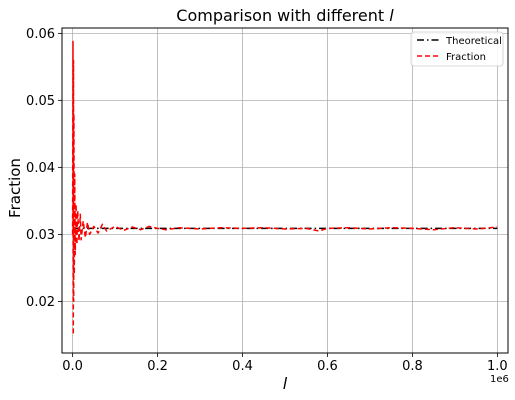  What do you see at coordinates (157, 366) in the screenshot?
I see `x-tick-label: 0.2` at bounding box center [157, 366].